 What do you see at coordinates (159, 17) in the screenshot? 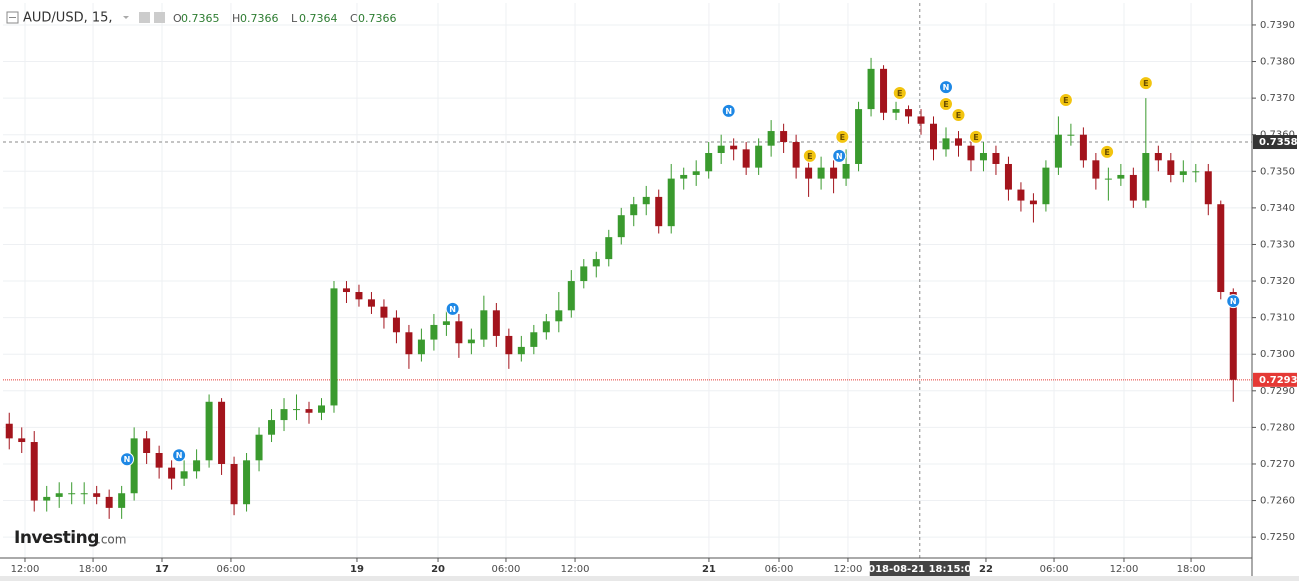
I see `eye-icon` at bounding box center [159, 17].